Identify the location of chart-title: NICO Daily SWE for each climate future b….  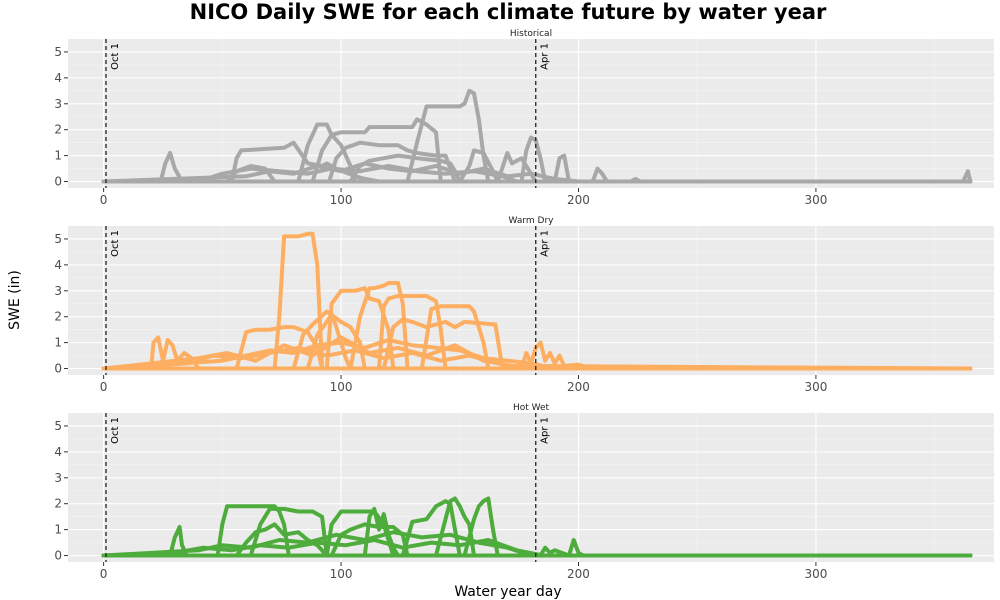
(508, 12).